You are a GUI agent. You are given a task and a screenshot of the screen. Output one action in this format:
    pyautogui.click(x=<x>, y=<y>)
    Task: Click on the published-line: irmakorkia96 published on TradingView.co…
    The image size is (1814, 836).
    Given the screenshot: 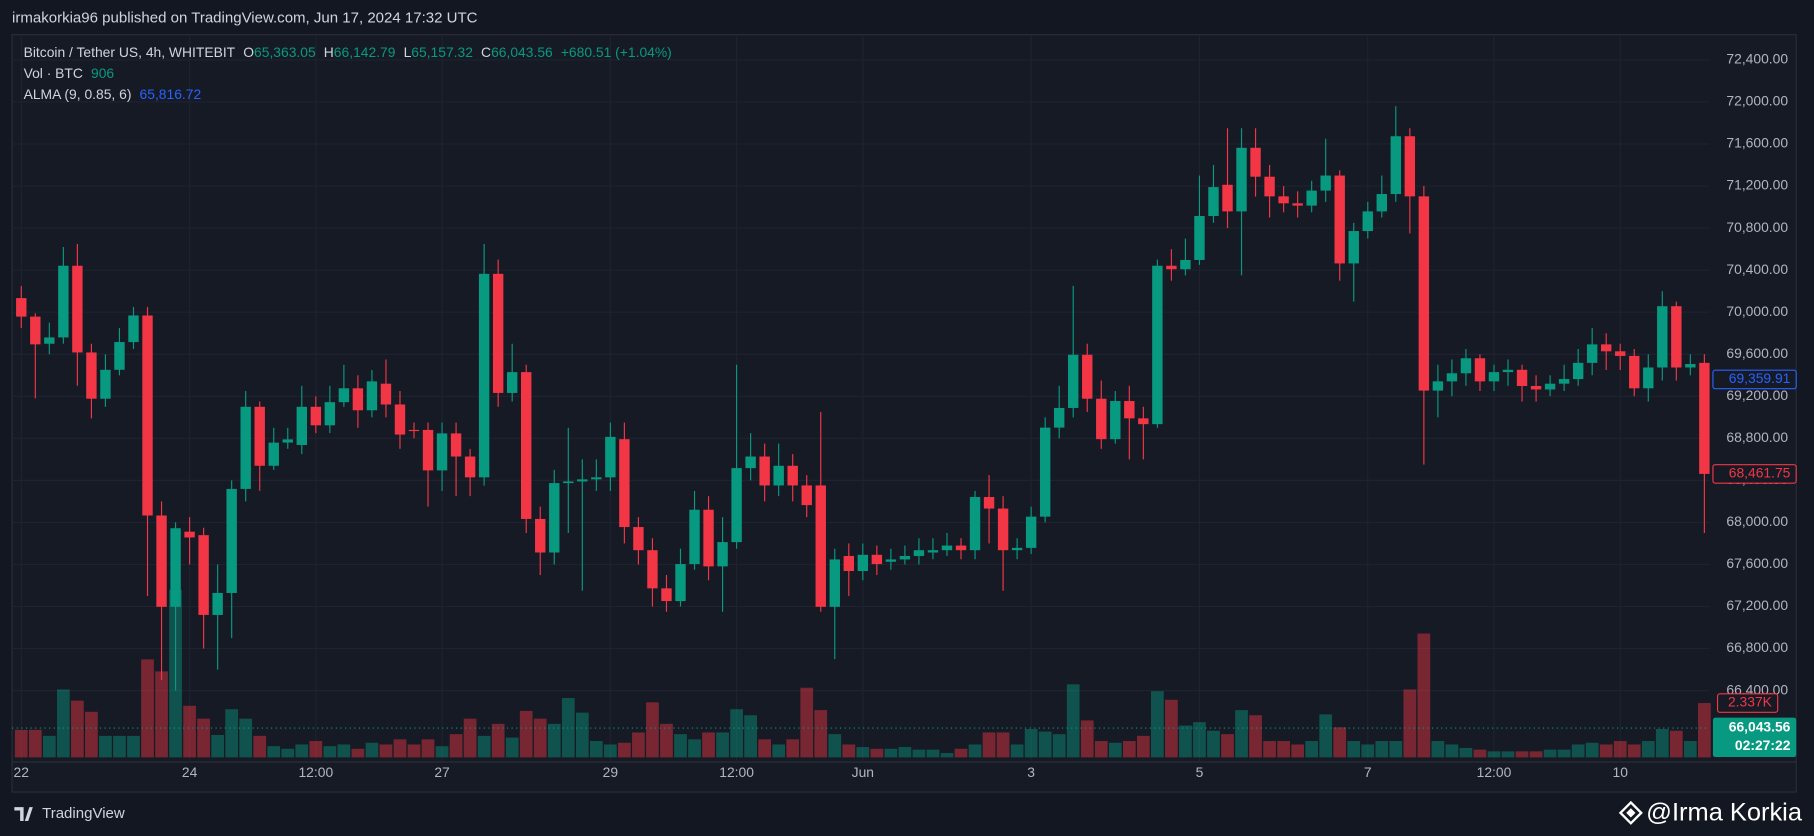 What is the action you would take?
    pyautogui.click(x=245, y=17)
    